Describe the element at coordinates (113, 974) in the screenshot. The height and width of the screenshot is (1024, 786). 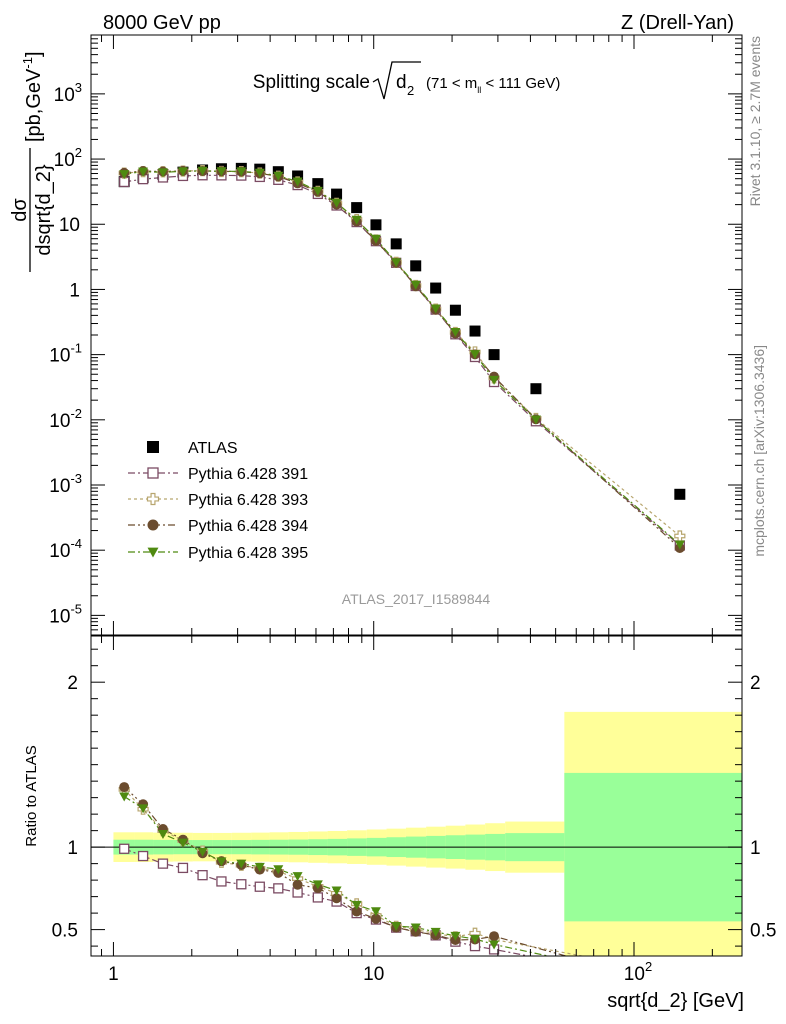
I see `x-tick-label: 1` at that location.